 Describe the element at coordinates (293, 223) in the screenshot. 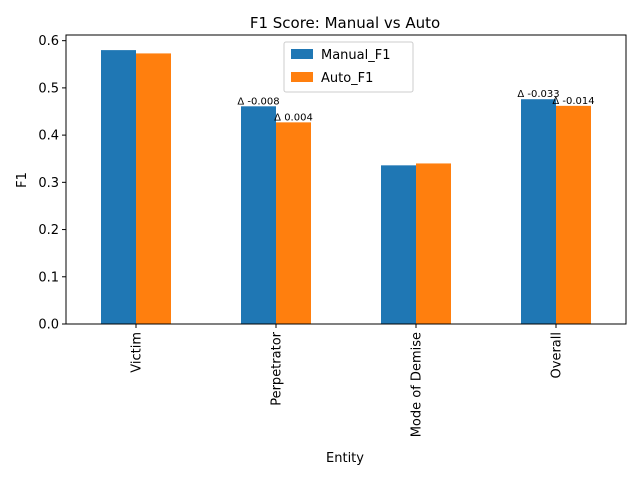

I see `bar-auto-f1-perpetrator` at that location.